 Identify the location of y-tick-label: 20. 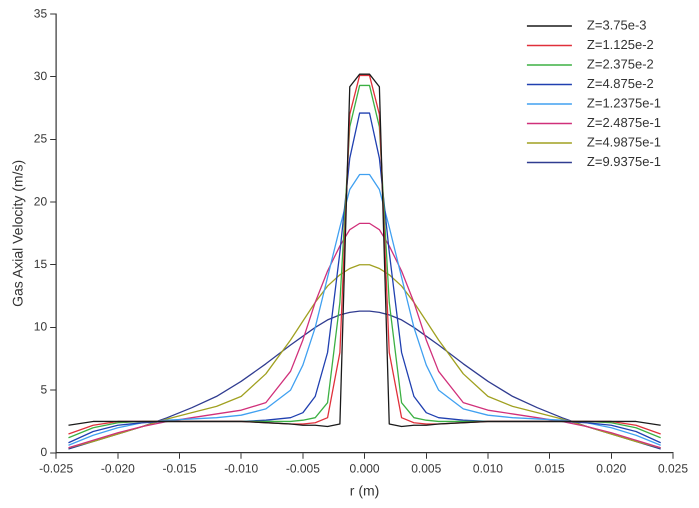
(41, 201).